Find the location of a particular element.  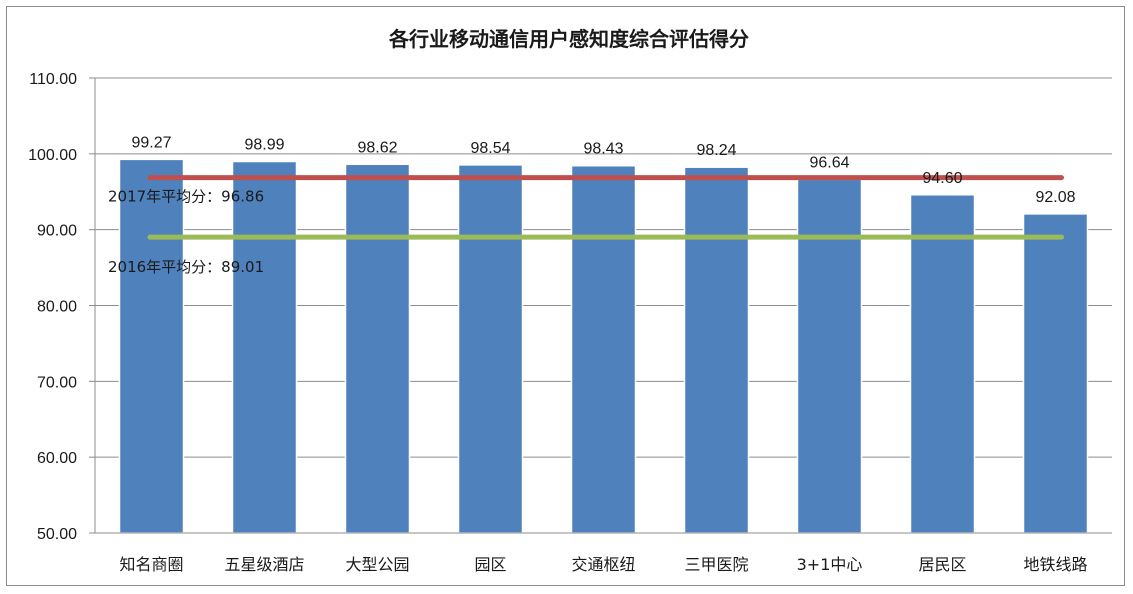

y-tick-label: 80.00 is located at coordinates (57, 307).